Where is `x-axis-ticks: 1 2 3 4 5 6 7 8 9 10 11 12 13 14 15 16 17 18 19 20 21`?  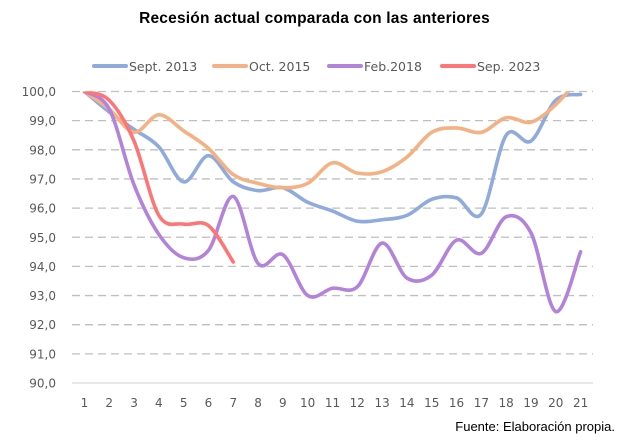
x-axis-ticks: 1 2 3 4 5 6 7 8 9 10 11 12 13 14 15 16 17 18 19 20 21 is located at coordinates (335, 403).